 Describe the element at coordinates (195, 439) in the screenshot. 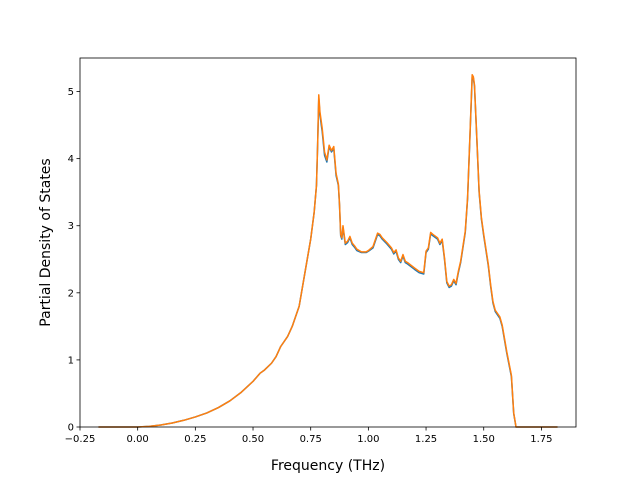

I see `x-tick-label: 0.25` at that location.